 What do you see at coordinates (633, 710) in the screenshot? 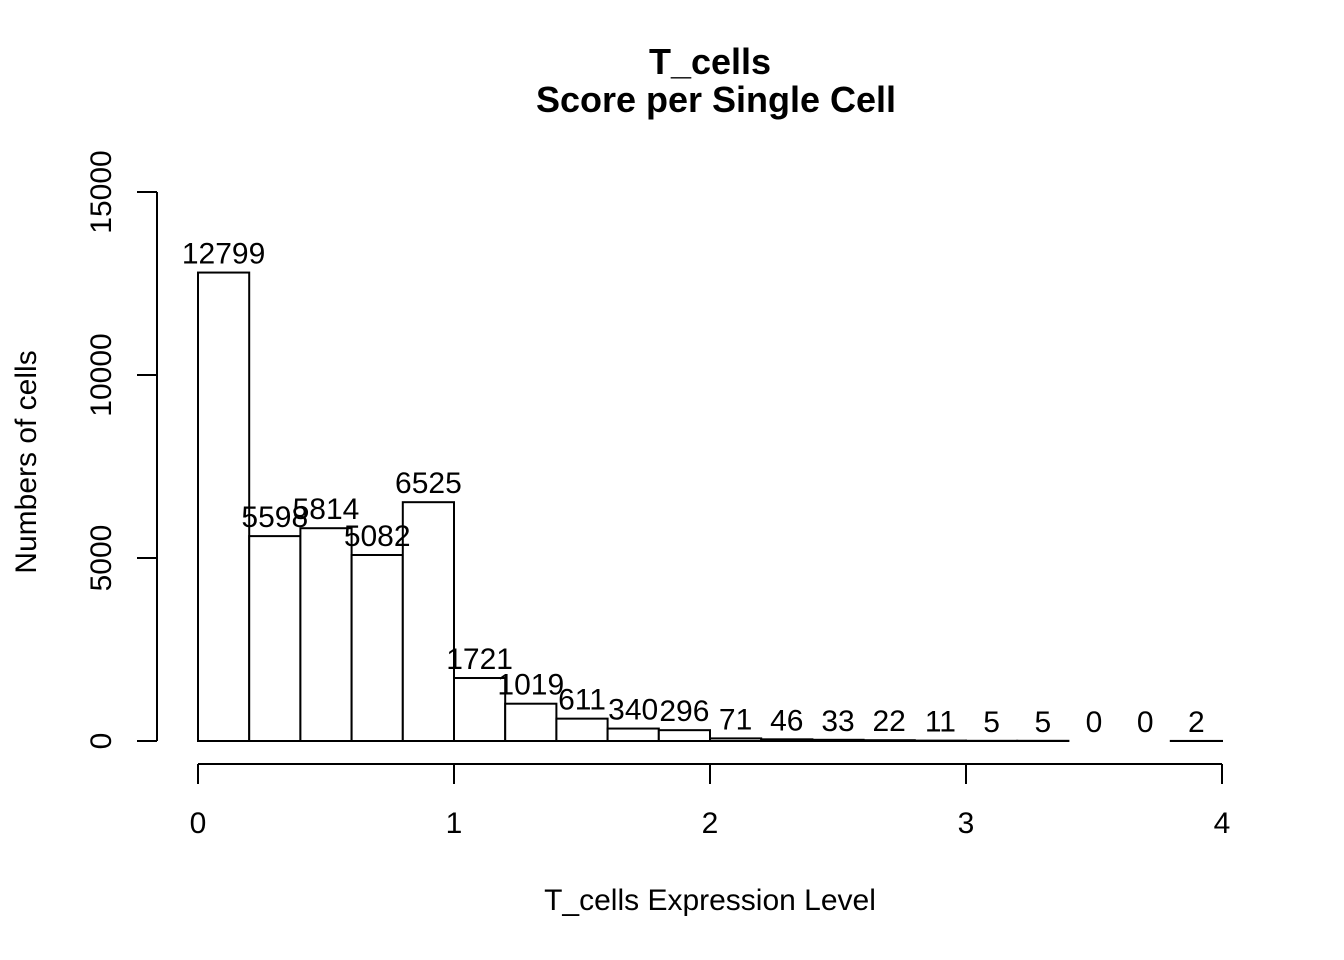
I see `bar-value-label: 340` at bounding box center [633, 710].